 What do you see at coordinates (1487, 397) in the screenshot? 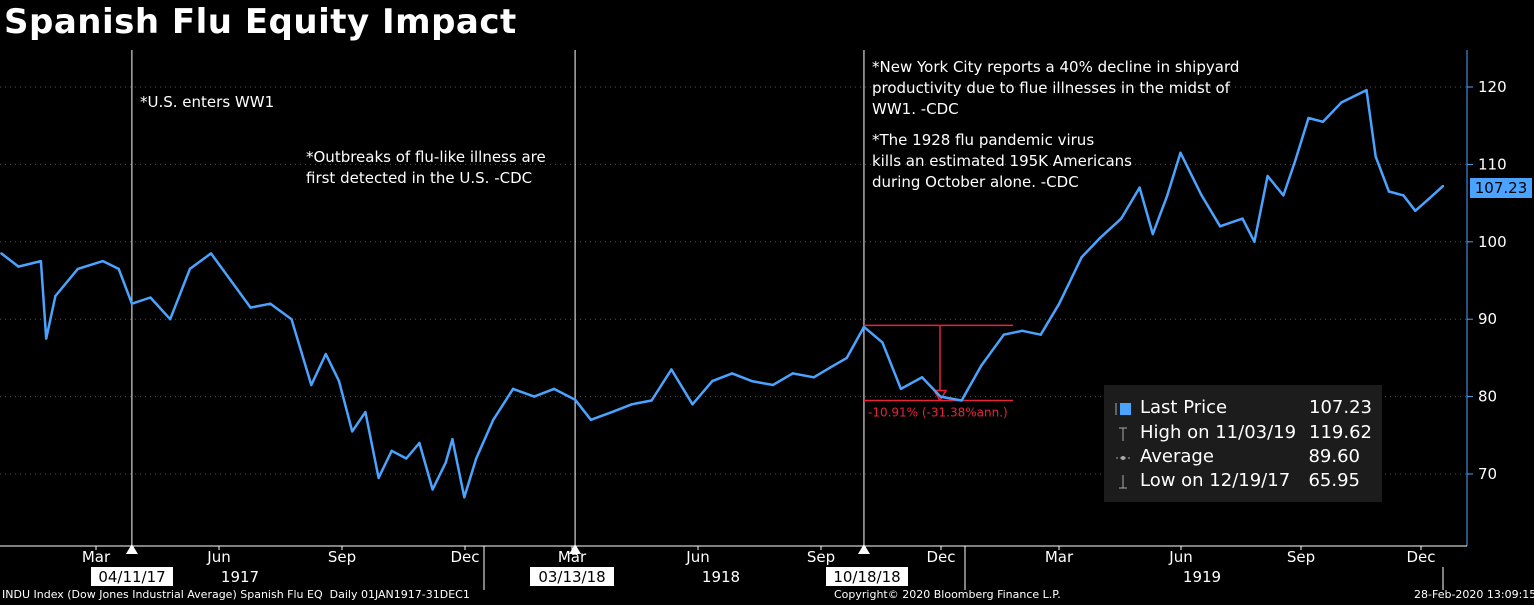
I see `y-tick-label: 80` at bounding box center [1487, 397].